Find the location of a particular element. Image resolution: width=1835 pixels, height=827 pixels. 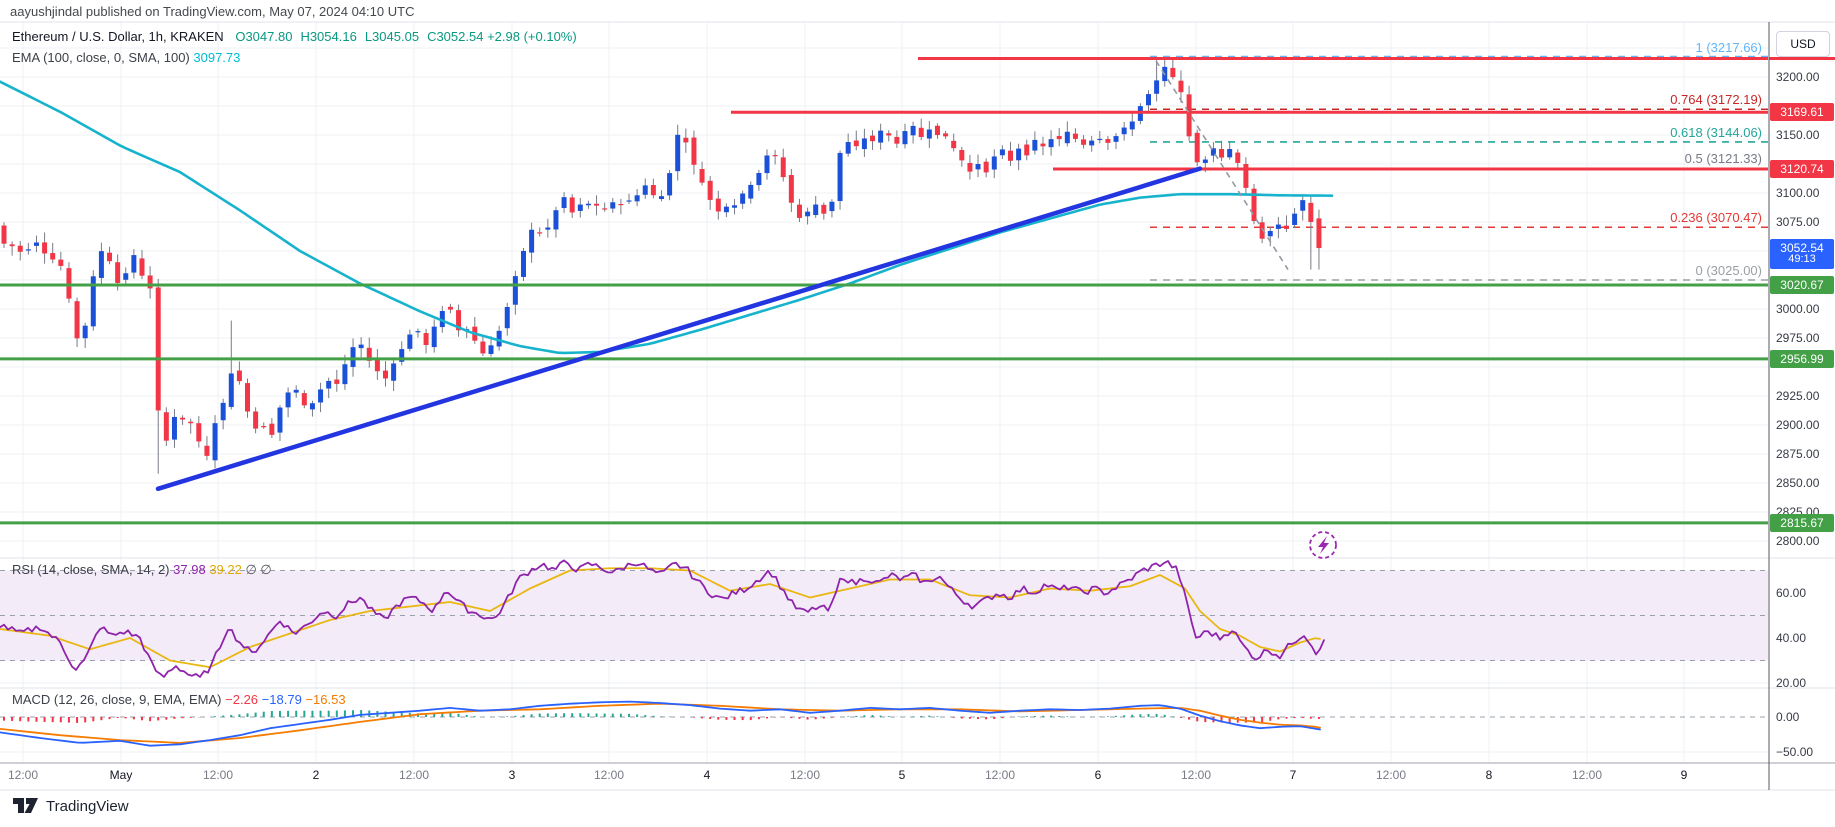

price-badge: 2956.99 is located at coordinates (1802, 358).